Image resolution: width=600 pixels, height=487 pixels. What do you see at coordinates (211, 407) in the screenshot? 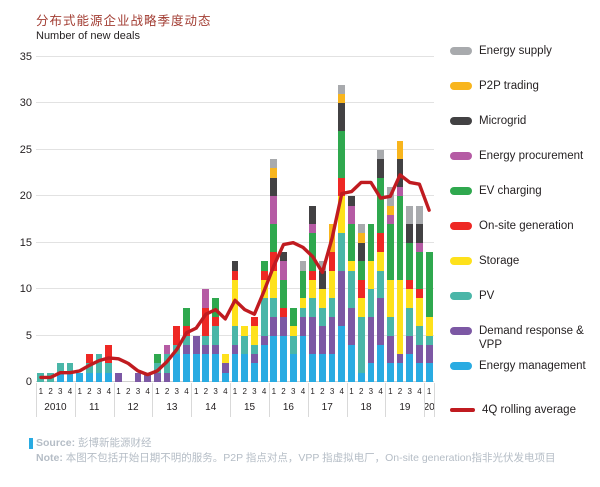
I see `year-label-14: 14` at bounding box center [211, 407].